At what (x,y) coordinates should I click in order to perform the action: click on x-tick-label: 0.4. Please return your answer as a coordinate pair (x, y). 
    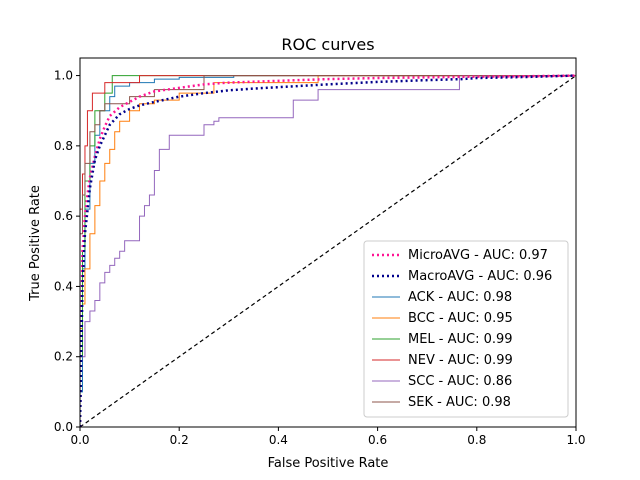
    Looking at the image, I should click on (278, 440).